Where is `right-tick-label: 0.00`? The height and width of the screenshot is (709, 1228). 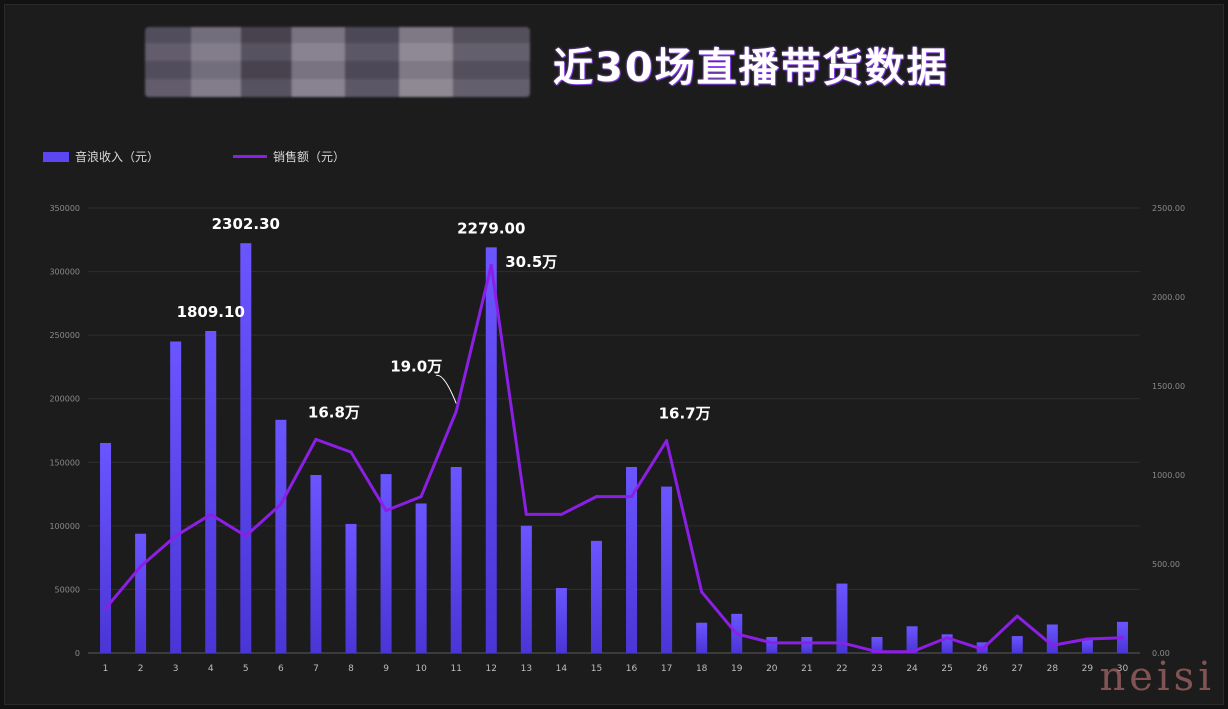 right-tick-label: 0.00 is located at coordinates (1161, 653).